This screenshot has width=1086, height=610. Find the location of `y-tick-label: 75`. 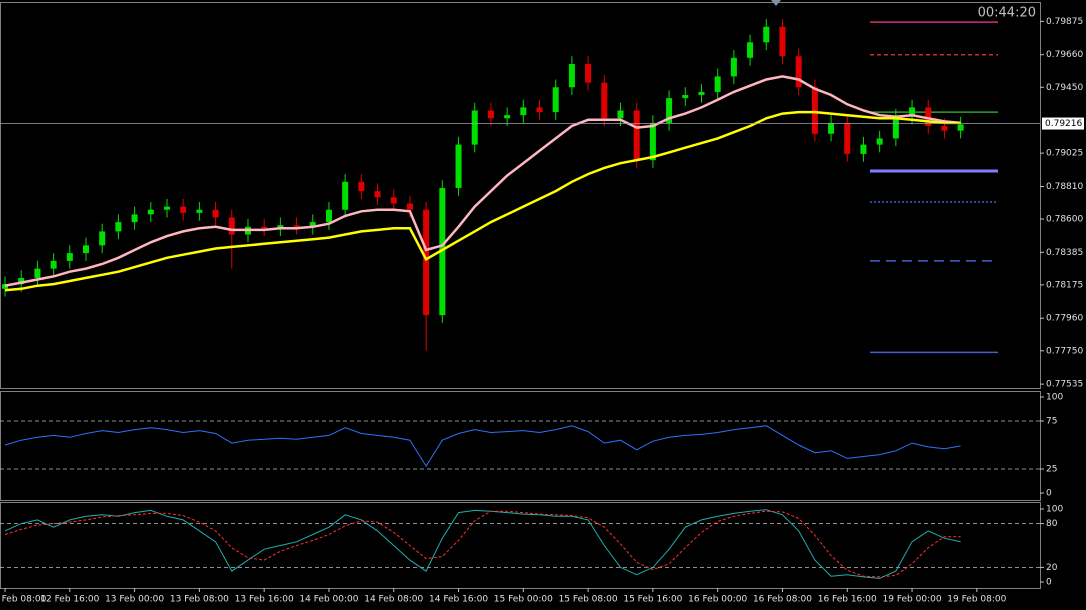

y-tick-label: 75 is located at coordinates (1051, 421).